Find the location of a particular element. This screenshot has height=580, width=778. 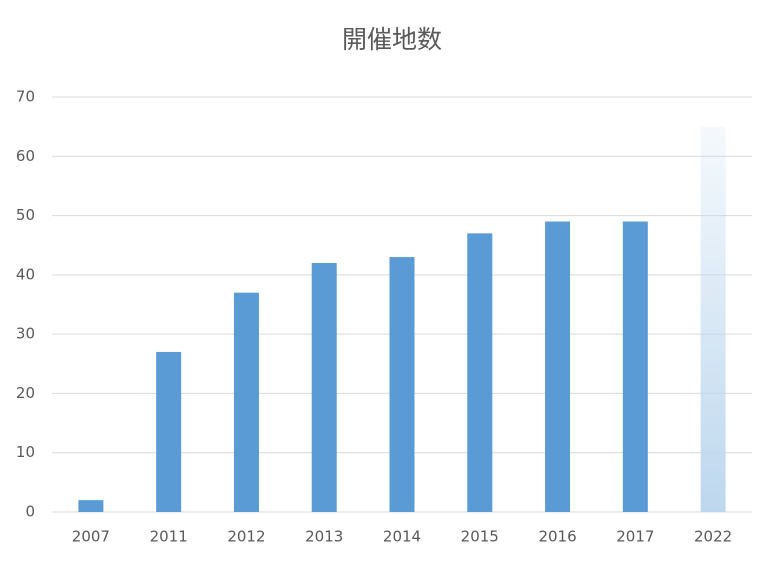

y-tick-label: 10 is located at coordinates (25, 452).